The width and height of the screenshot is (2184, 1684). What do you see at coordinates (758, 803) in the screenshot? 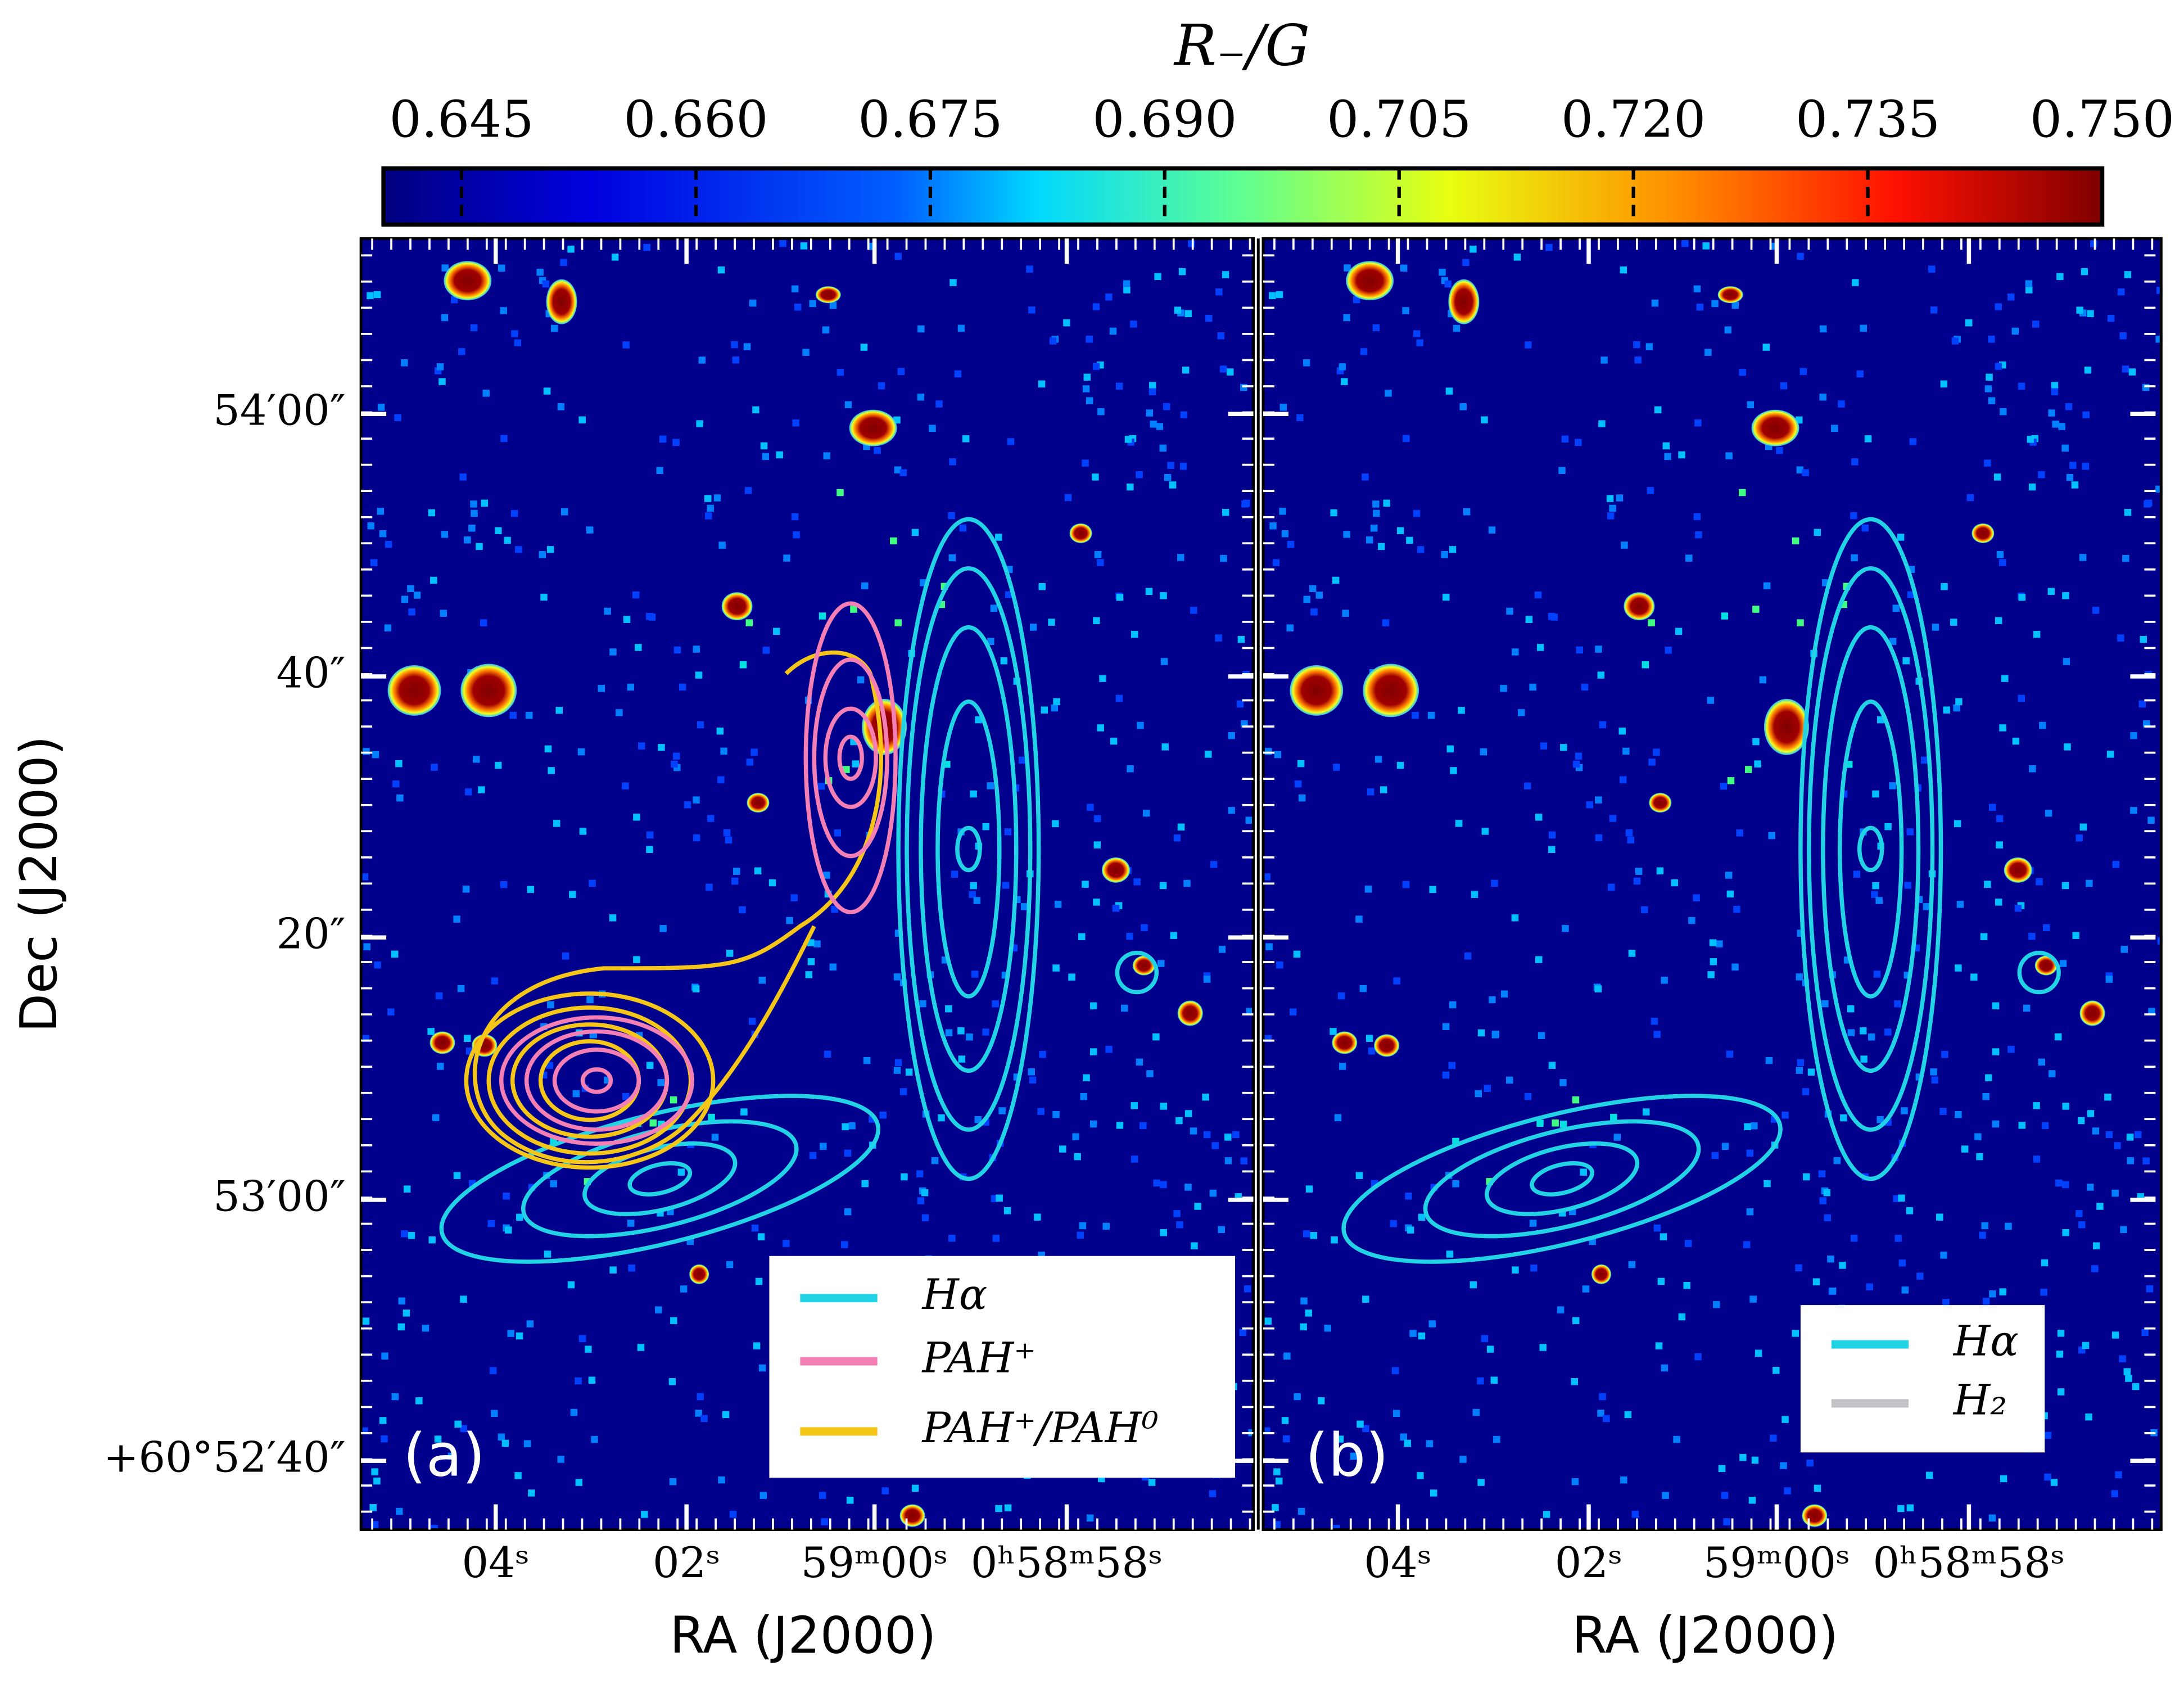
I see `source-blob` at bounding box center [758, 803].